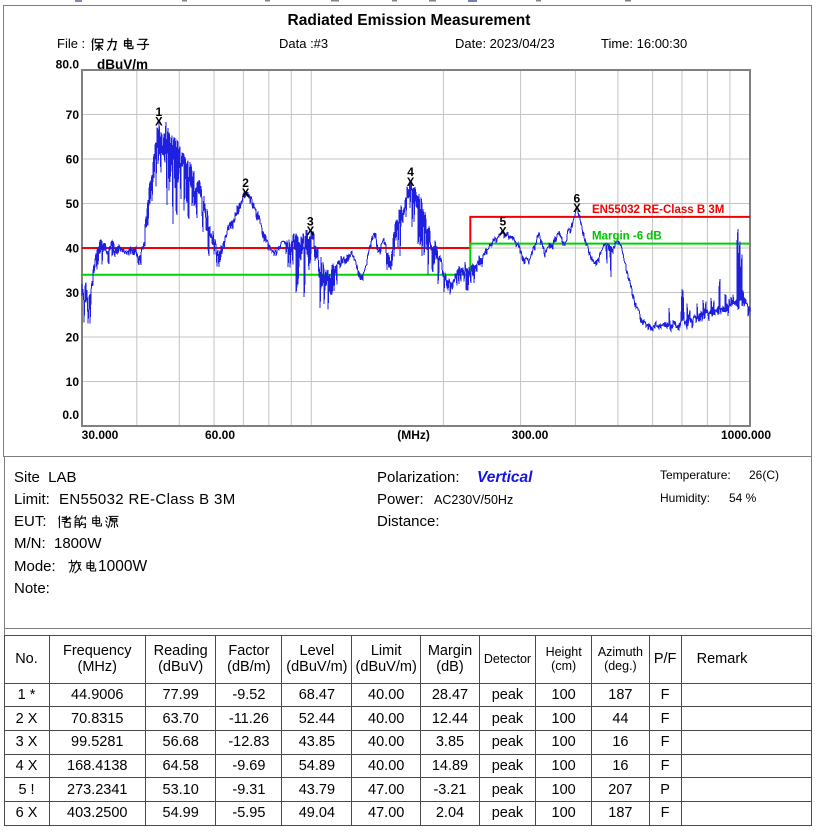 This screenshot has width=818, height=834. What do you see at coordinates (73, 249) in the screenshot?
I see `svg-text: 40` at bounding box center [73, 249].